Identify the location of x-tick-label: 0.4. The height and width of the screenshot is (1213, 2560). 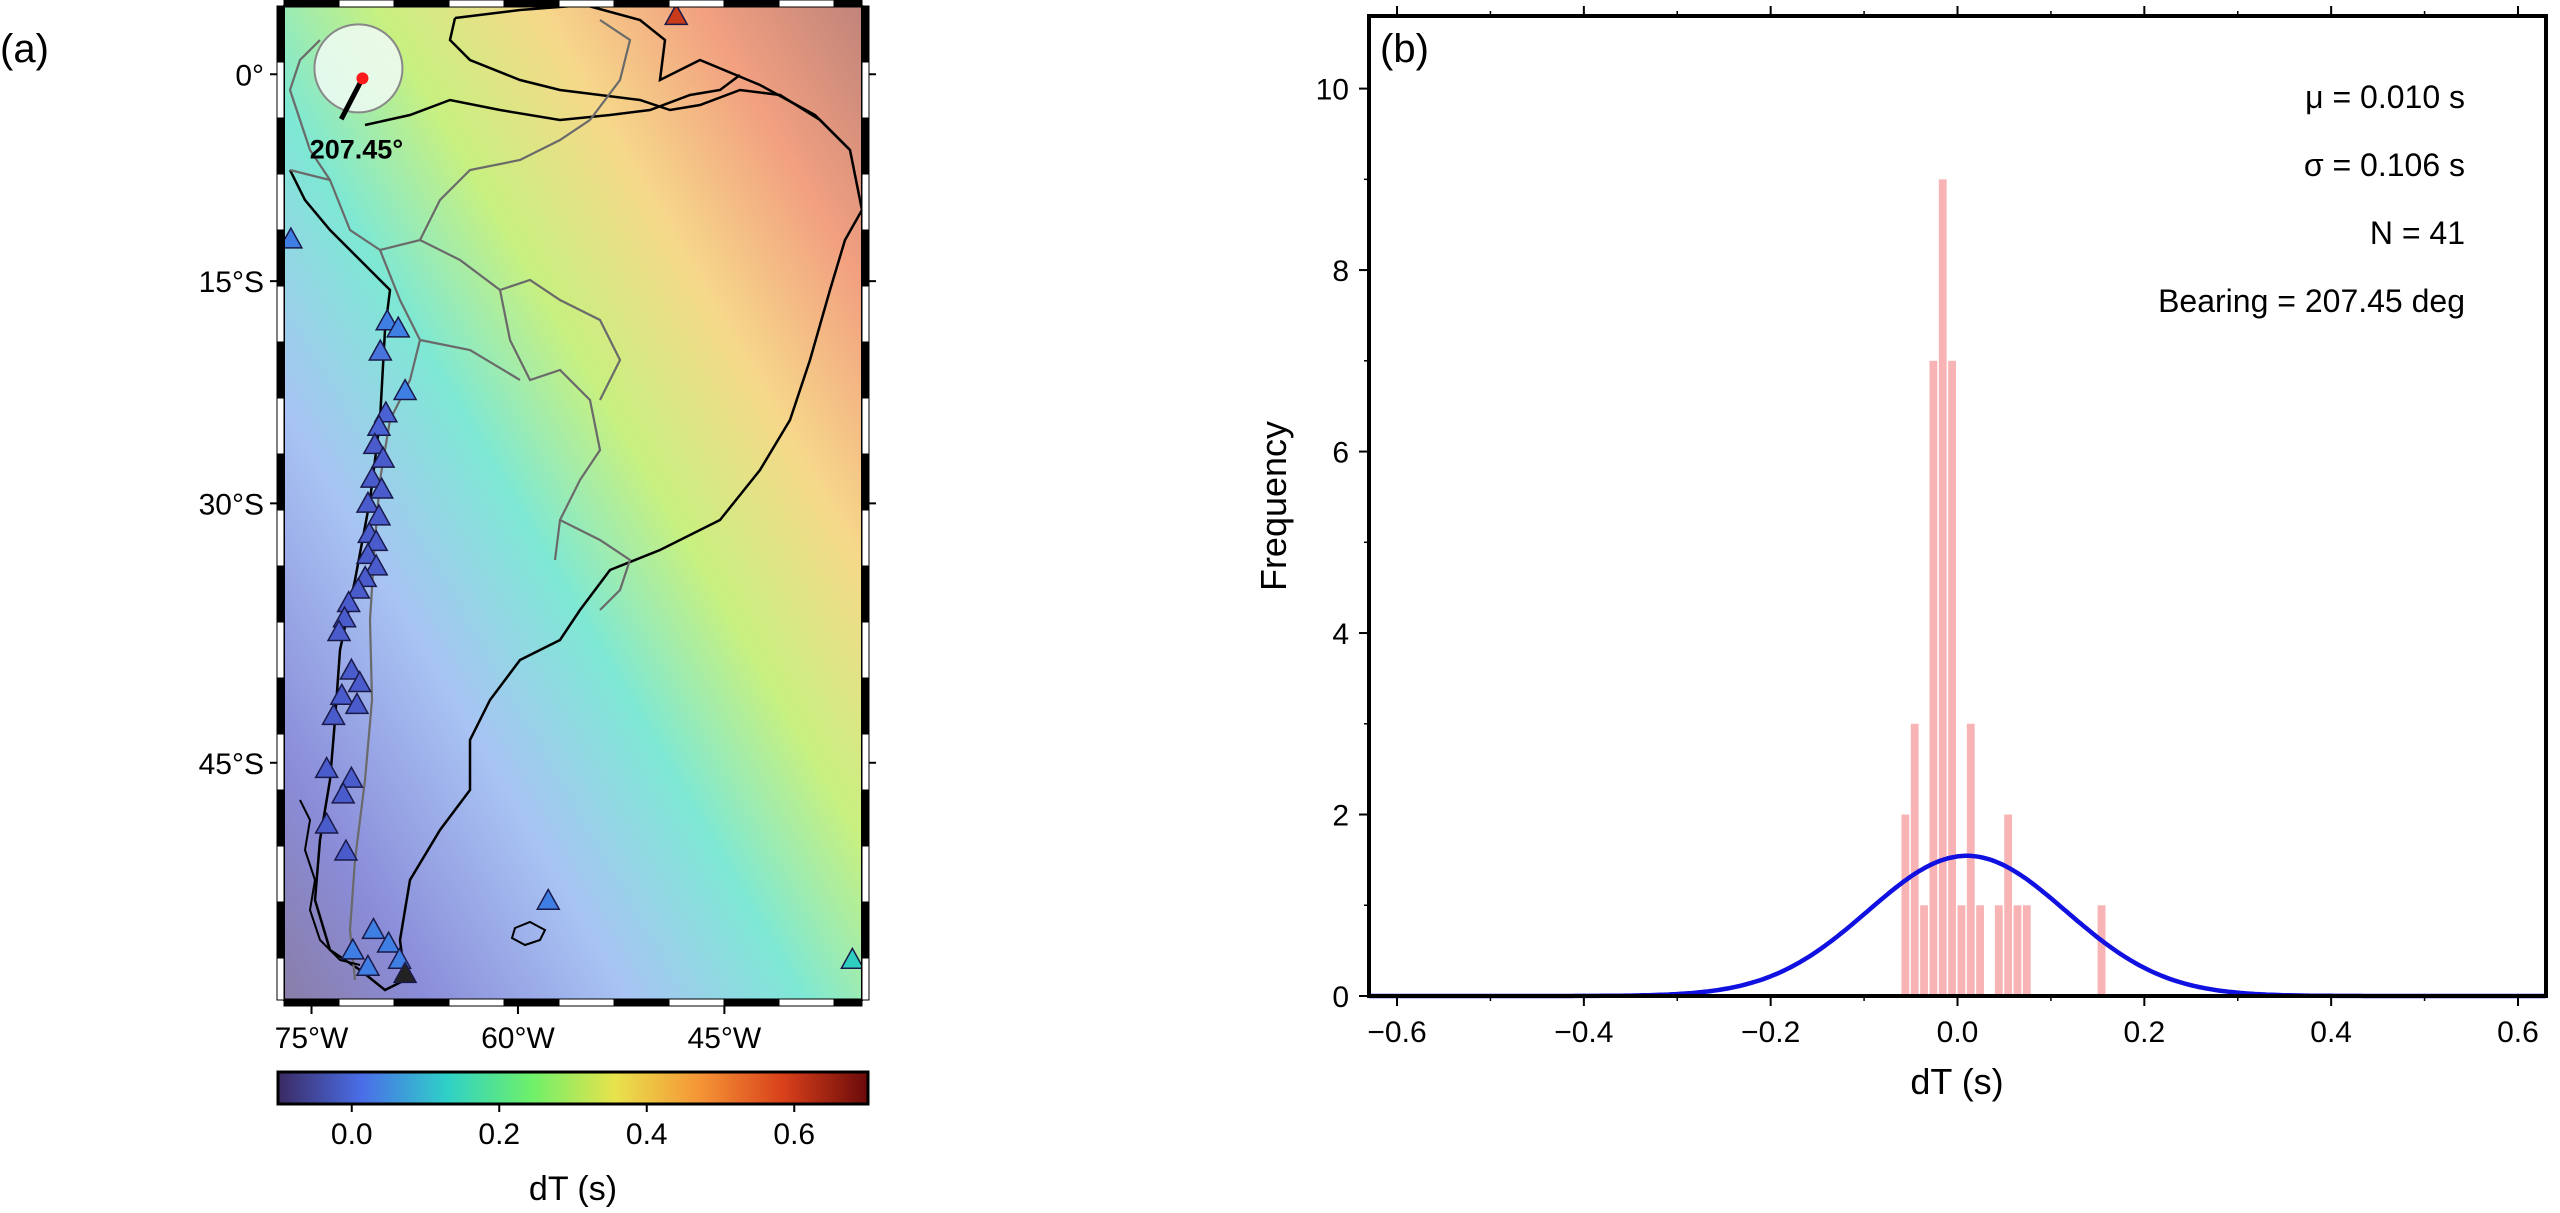
(2331, 1032).